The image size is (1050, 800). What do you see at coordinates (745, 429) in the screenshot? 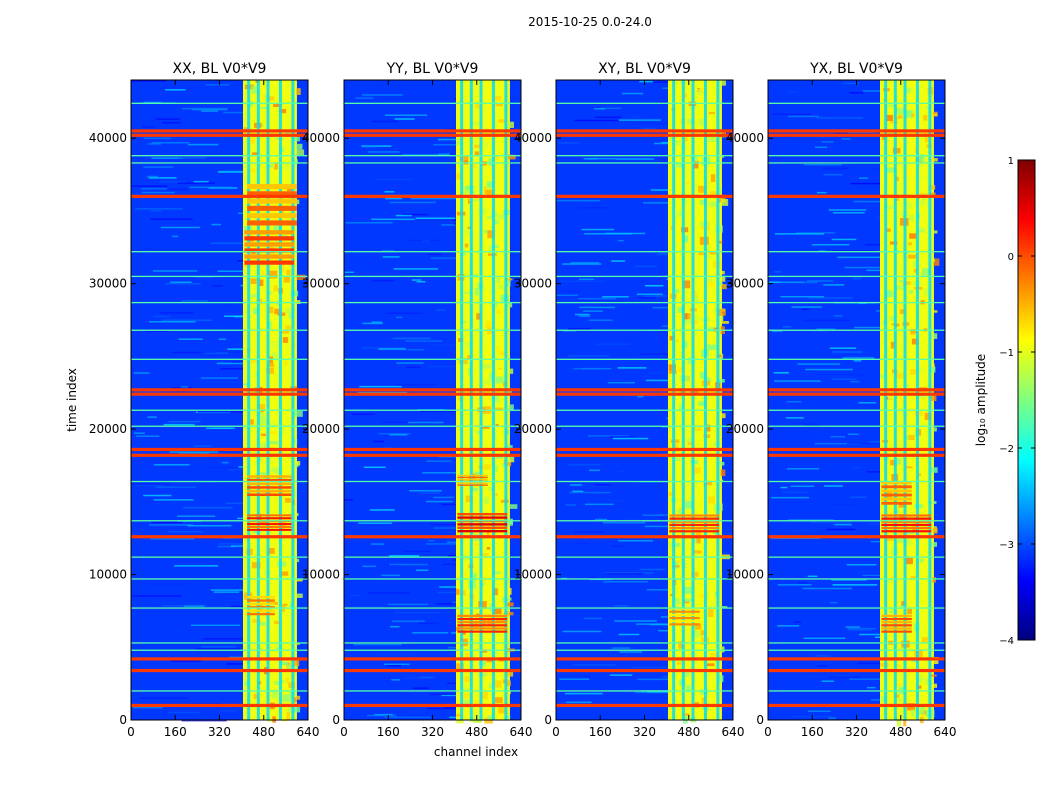
I see `y-tick-label: 20000` at bounding box center [745, 429].